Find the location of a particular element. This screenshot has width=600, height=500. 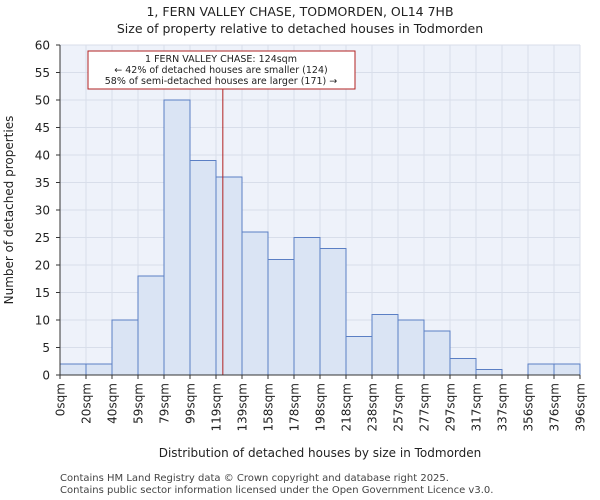

y-tick-25: 25 is located at coordinates (42, 238).